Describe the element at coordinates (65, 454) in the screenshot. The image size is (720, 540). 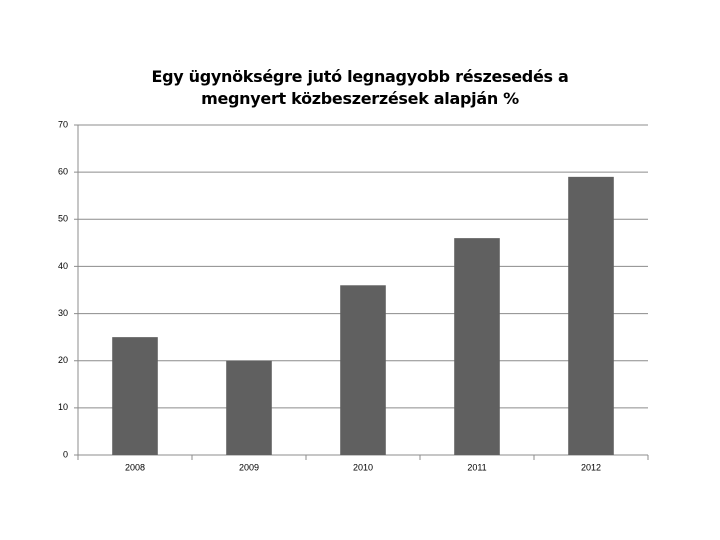
I see `y-tick-label: 0` at that location.